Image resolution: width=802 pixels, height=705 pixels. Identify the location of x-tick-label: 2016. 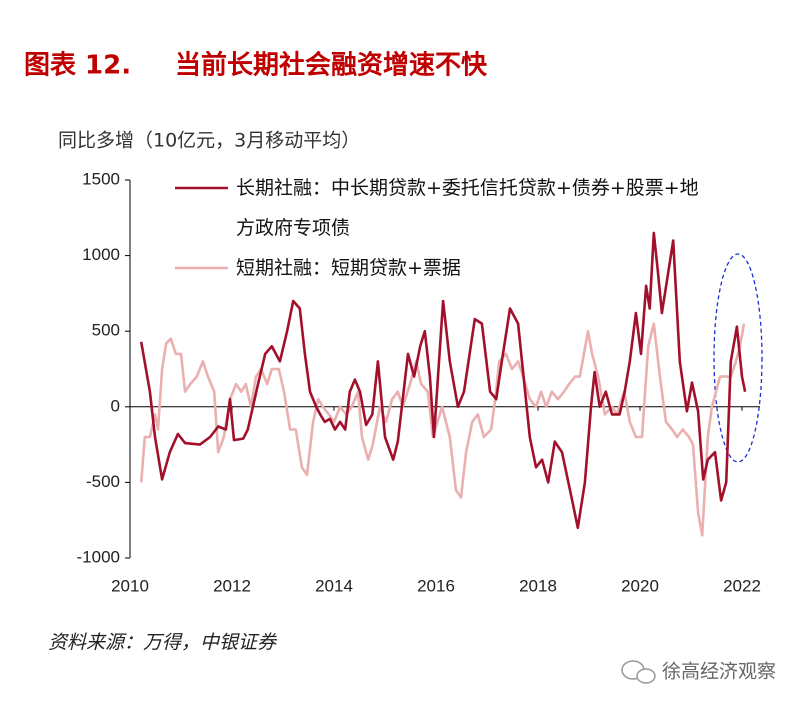
(436, 585).